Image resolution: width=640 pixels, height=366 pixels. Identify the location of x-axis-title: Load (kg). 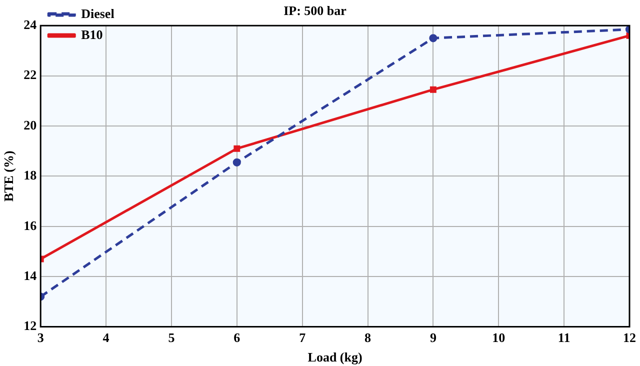
(335, 357).